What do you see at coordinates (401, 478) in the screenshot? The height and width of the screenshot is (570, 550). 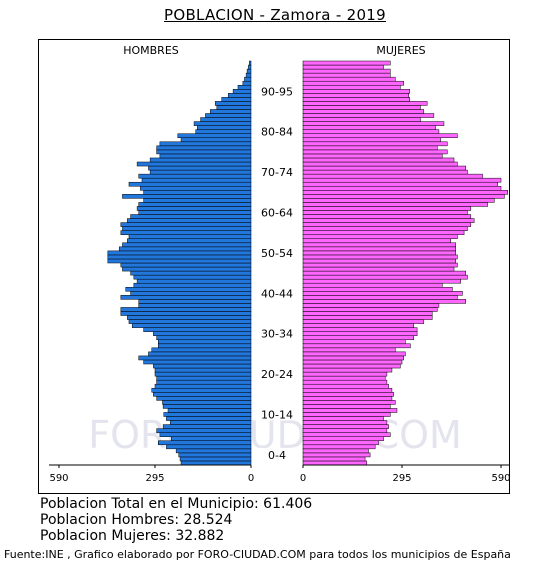 I see `x-tick-label-mujeres: 295` at bounding box center [401, 478].